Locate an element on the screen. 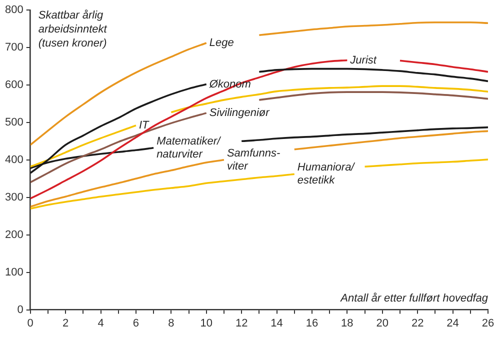 Image resolution: width=500 pixels, height=339 pixels. x-tick-label: 24 is located at coordinates (452, 323).